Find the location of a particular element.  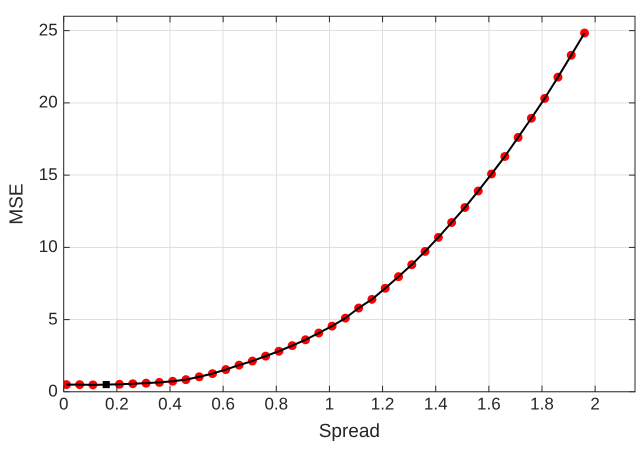

x-tick-label: 0.8 is located at coordinates (276, 404).